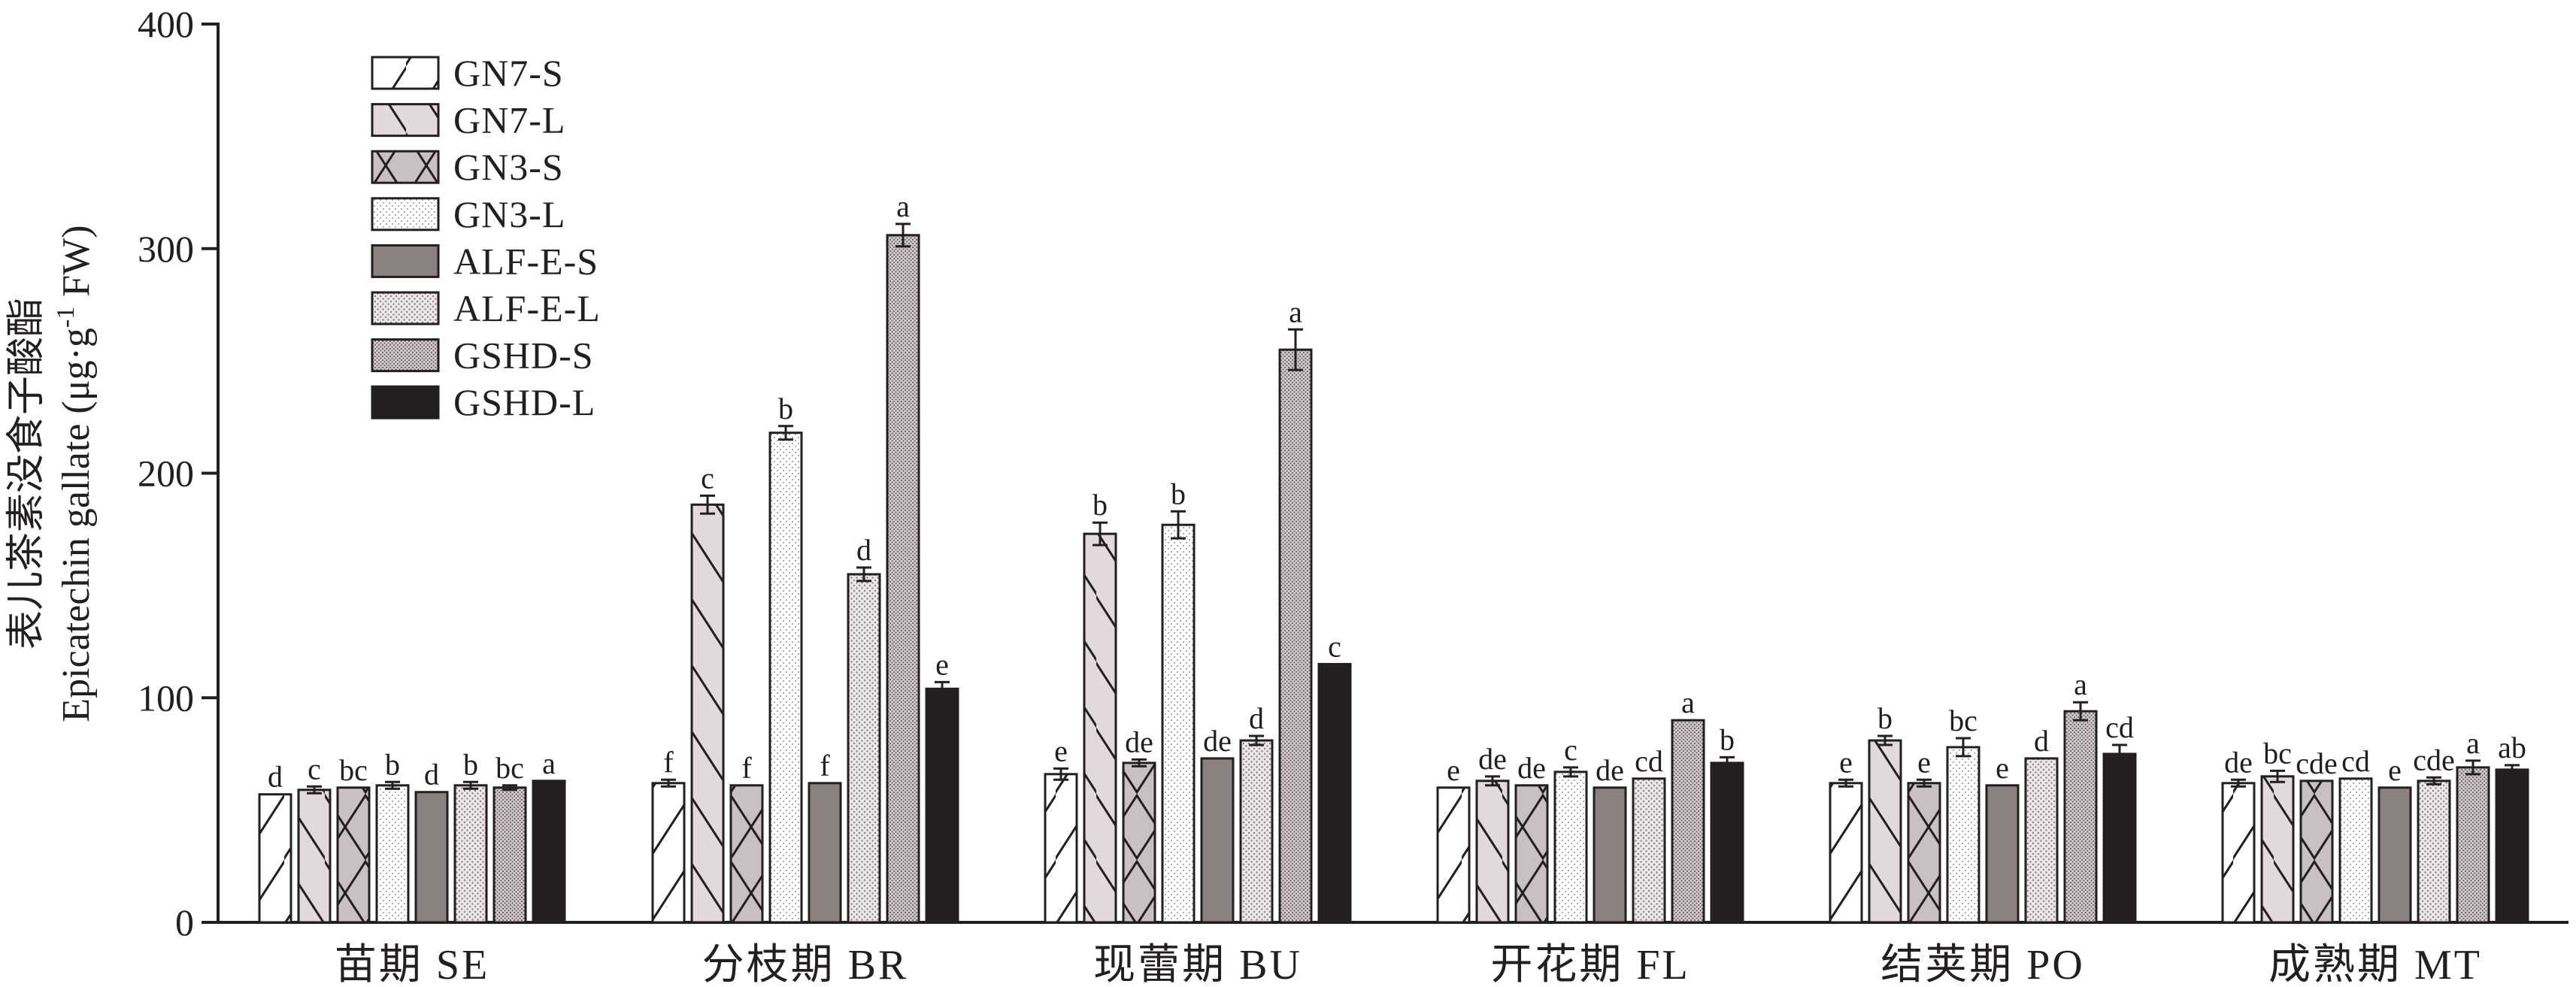 This screenshot has height=987, width=2576. What do you see at coordinates (509, 214) in the screenshot?
I see `legend-label: GN3-L` at bounding box center [509, 214].